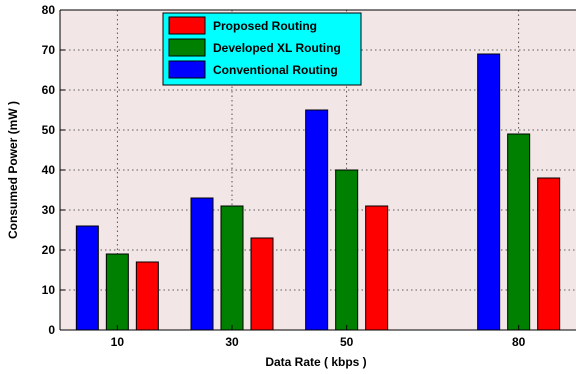  I want to click on y-tick-label: 40, so click(49, 170).